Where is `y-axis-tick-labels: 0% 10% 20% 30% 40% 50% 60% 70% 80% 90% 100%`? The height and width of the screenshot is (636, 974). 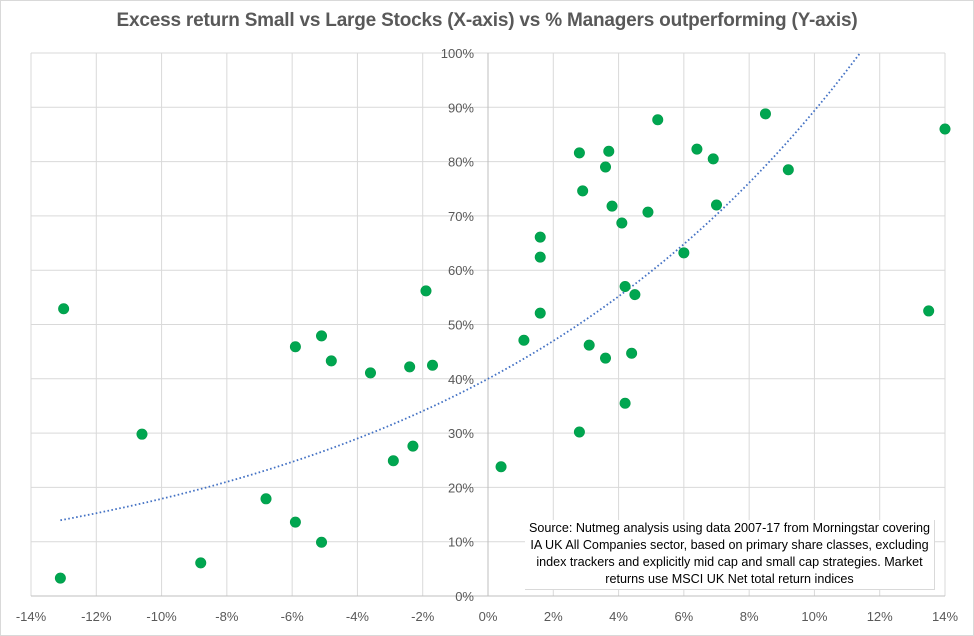
y-axis-tick-labels: 0% 10% 20% 30% 40% 50% 60% 70% 80% 90% 100% is located at coordinates (458, 325).